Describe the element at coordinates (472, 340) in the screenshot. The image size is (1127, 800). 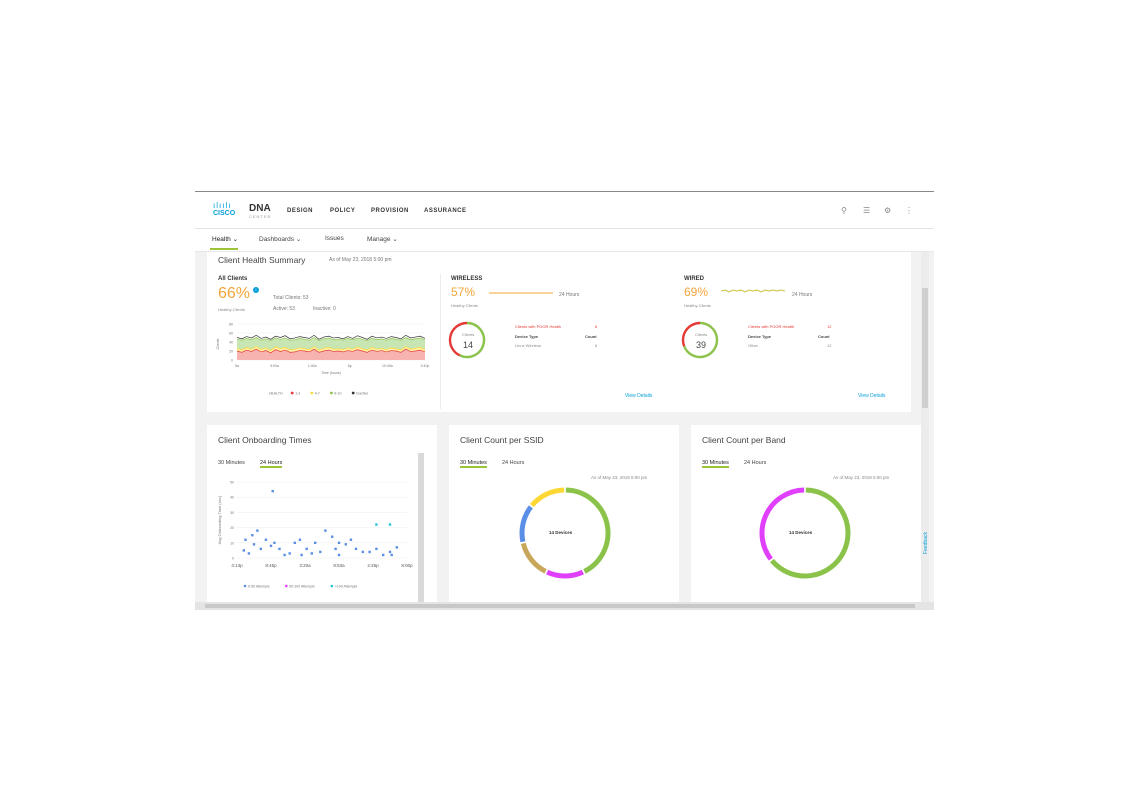
I see `good-health-arc` at that location.